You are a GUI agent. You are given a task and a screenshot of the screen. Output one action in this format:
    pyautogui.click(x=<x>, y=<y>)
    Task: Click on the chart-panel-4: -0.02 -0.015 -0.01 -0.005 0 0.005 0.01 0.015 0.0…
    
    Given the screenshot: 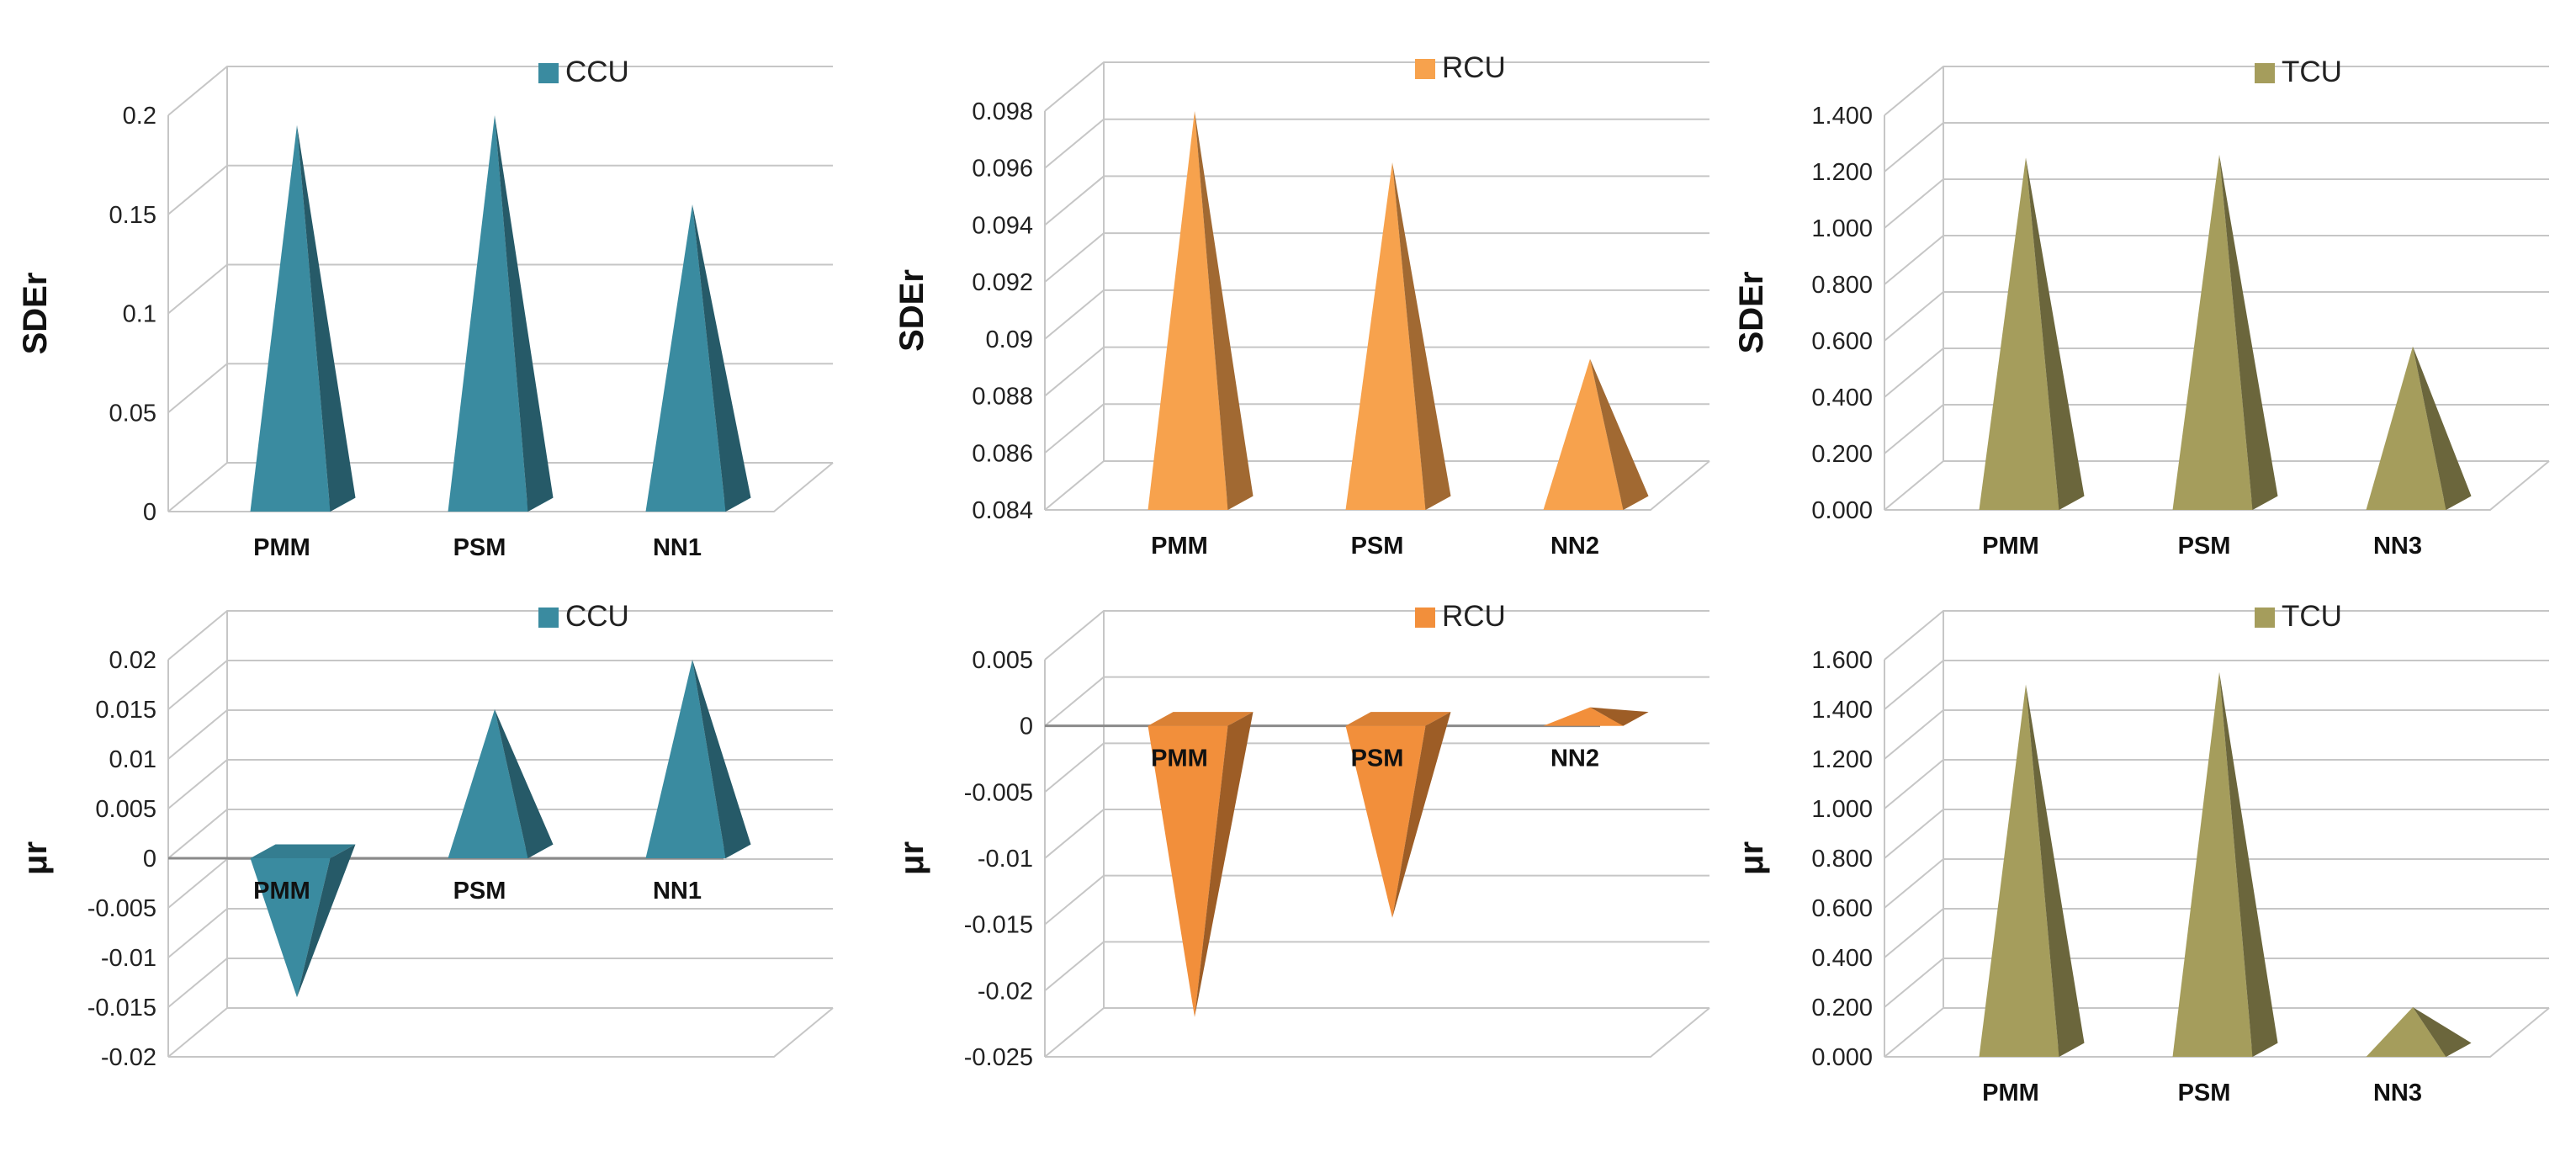 What is the action you would take?
    pyautogui.click(x=426, y=835)
    